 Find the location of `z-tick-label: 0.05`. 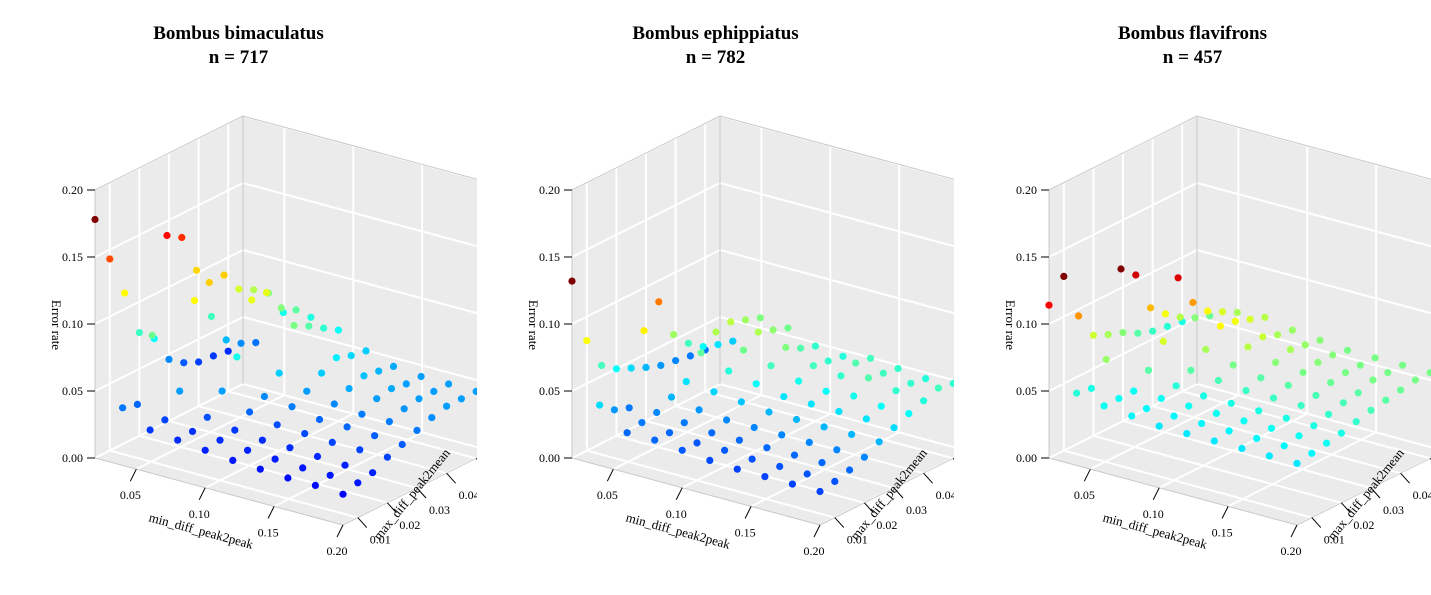

z-tick-label: 0.05 is located at coordinates (1026, 391).